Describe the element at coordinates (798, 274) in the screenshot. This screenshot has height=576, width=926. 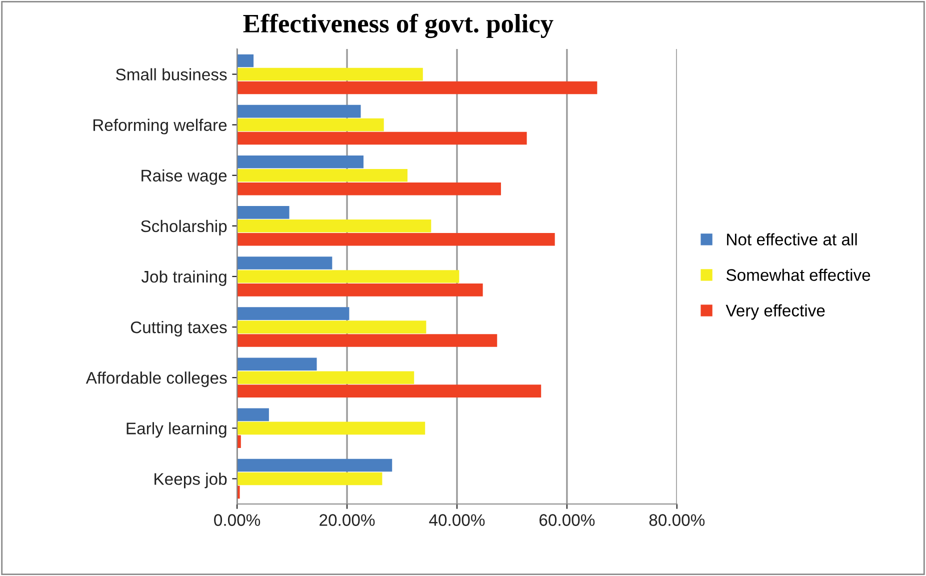
I see `legend-label: Somewhat effective` at that location.